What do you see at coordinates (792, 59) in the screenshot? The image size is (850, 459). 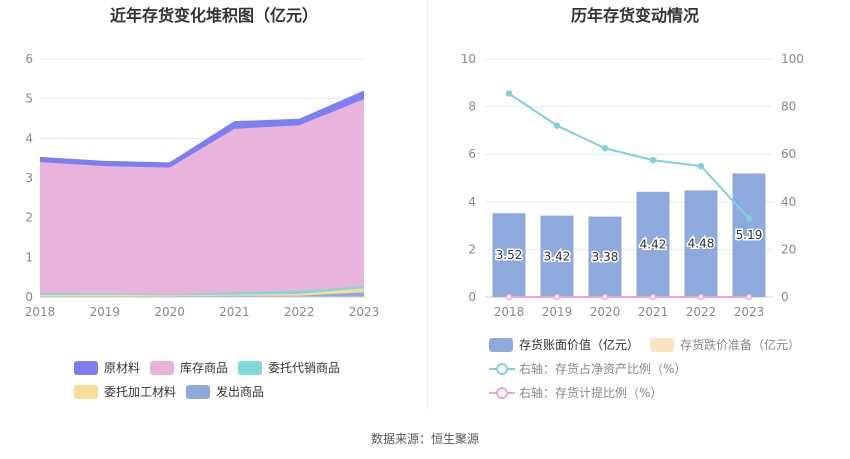 I see `y-right-tick-label: 100` at bounding box center [792, 59].